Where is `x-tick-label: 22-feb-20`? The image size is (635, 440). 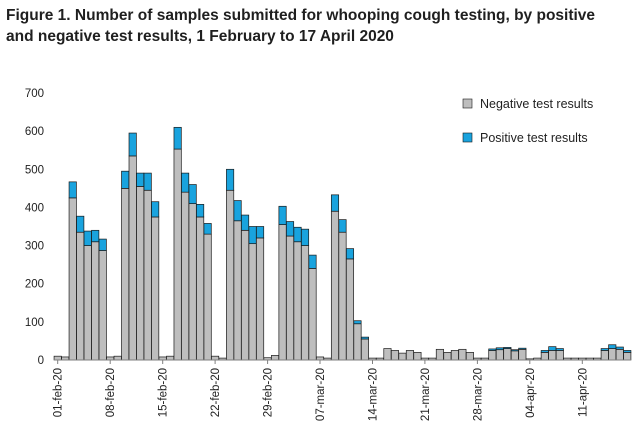
x-tick-label: 22-feb-20 is located at coordinates (216, 392).